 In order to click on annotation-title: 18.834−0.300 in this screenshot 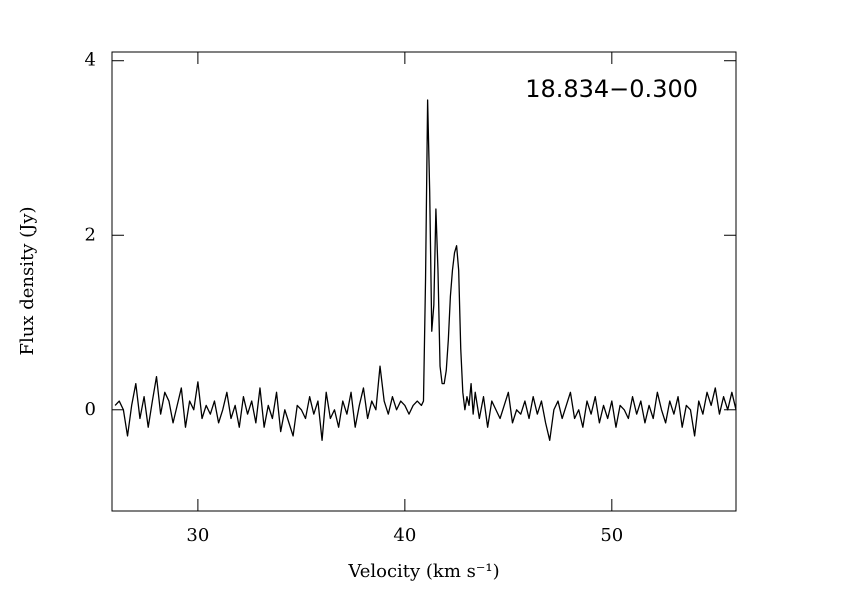, I will do `click(611, 89)`.